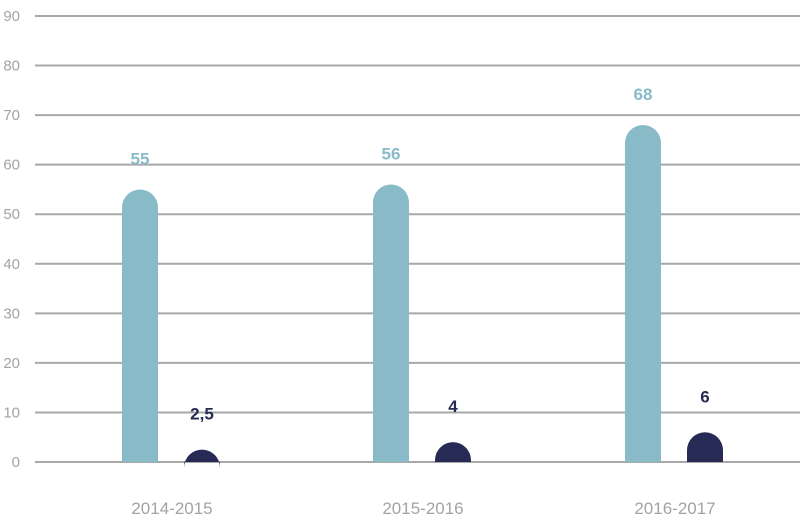  Describe the element at coordinates (674, 508) in the screenshot. I see `x-tick-label: 2016-2017` at that location.